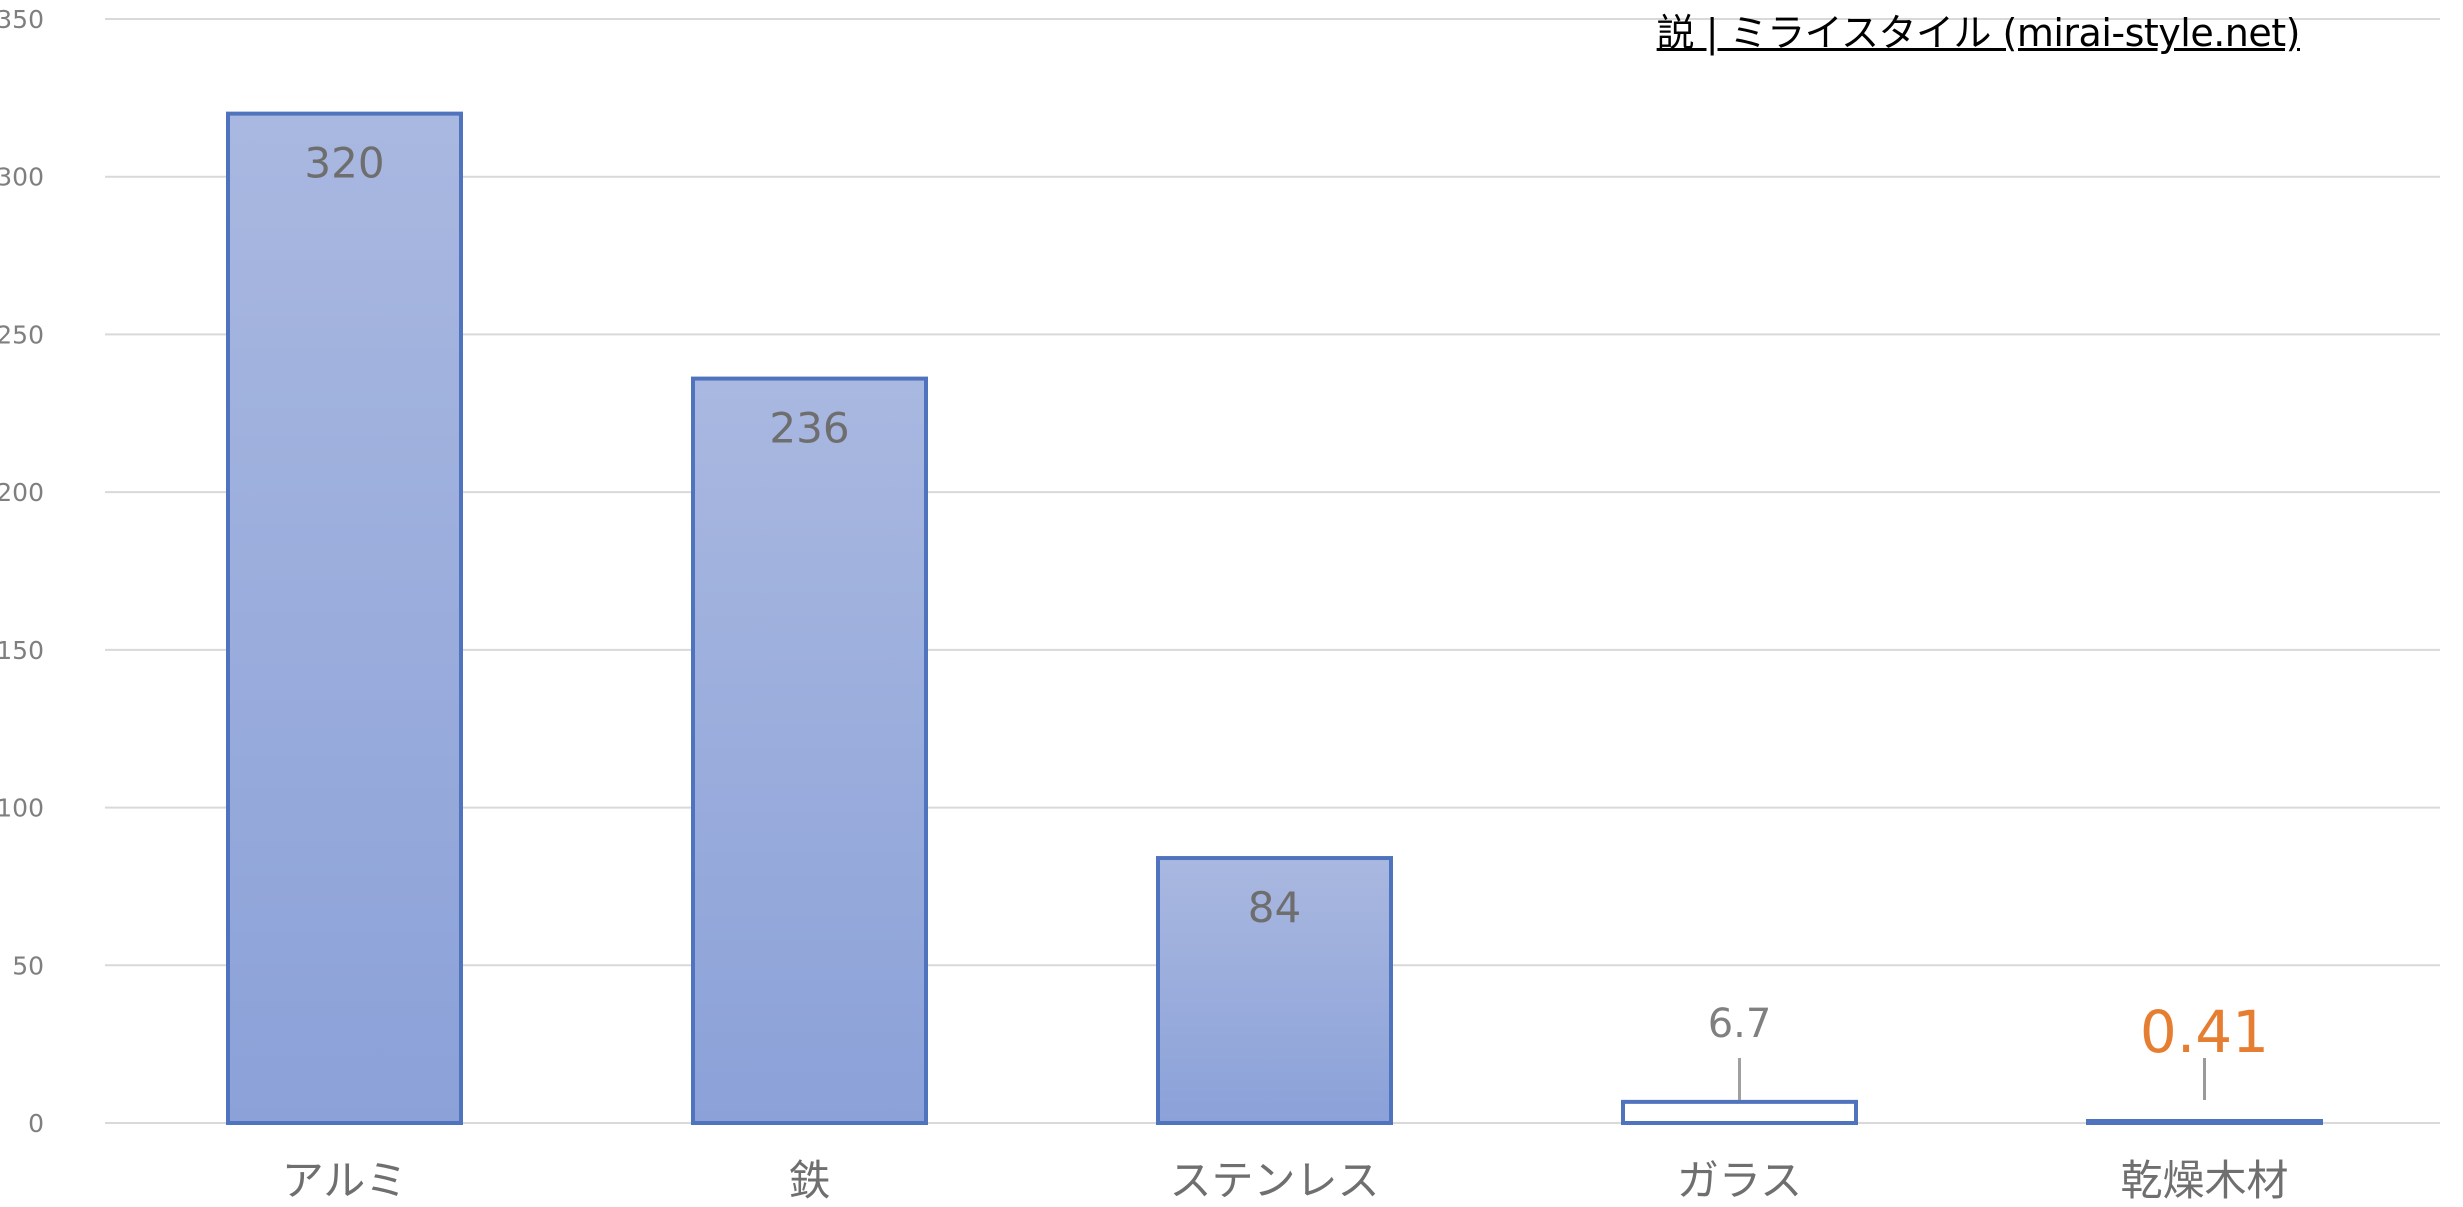 The height and width of the screenshot is (1207, 2463). Describe the element at coordinates (22, 650) in the screenshot. I see `y-tick-label: 150` at that location.